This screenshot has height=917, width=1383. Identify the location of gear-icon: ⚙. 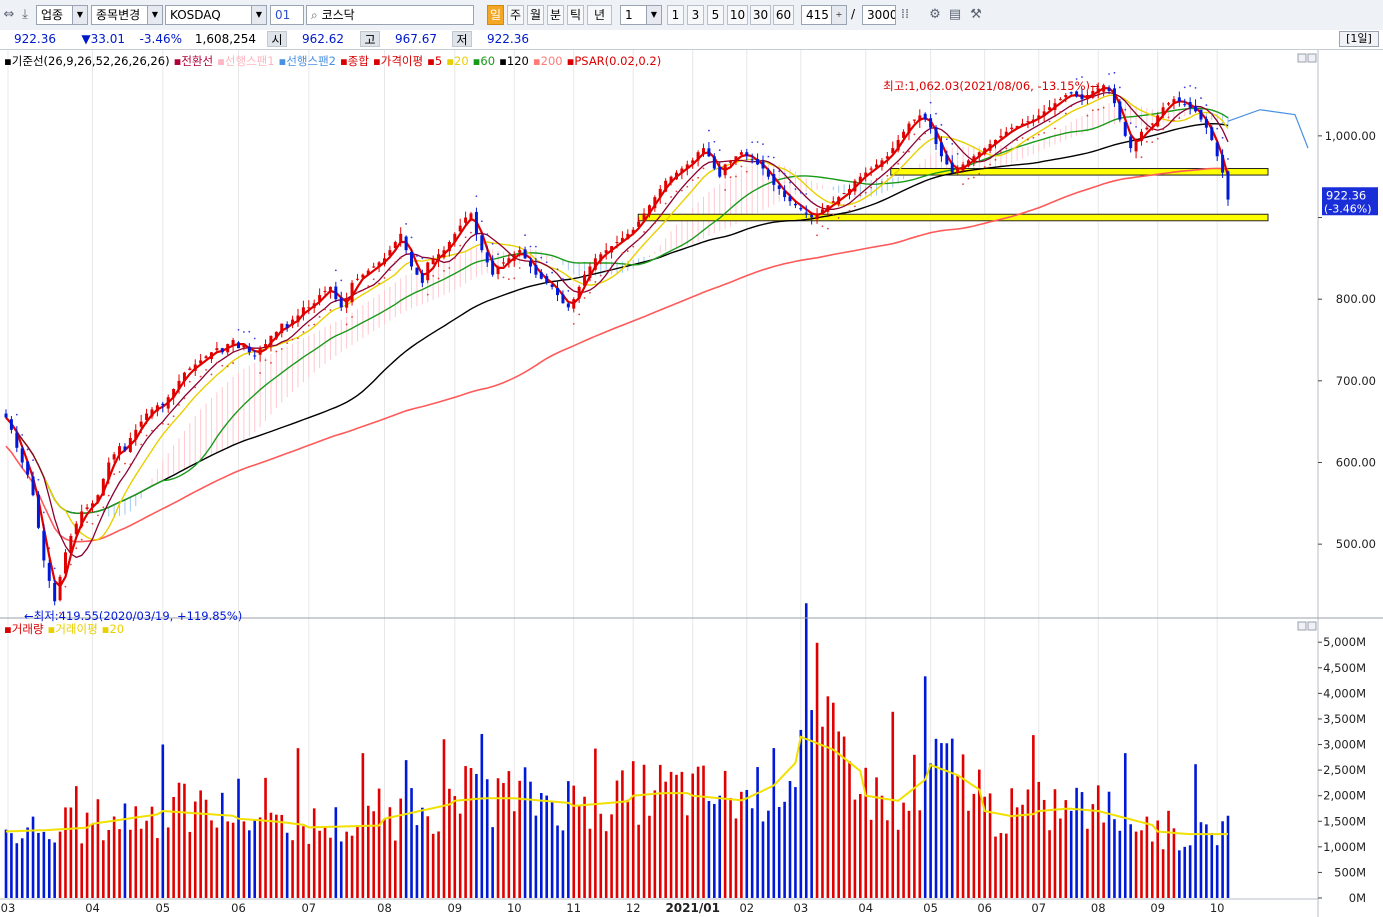
(935, 14).